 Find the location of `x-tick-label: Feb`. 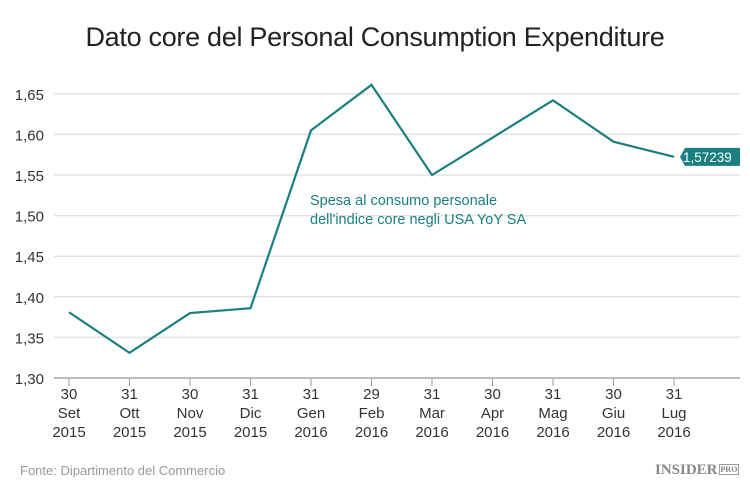

x-tick-label: Feb is located at coordinates (372, 413).